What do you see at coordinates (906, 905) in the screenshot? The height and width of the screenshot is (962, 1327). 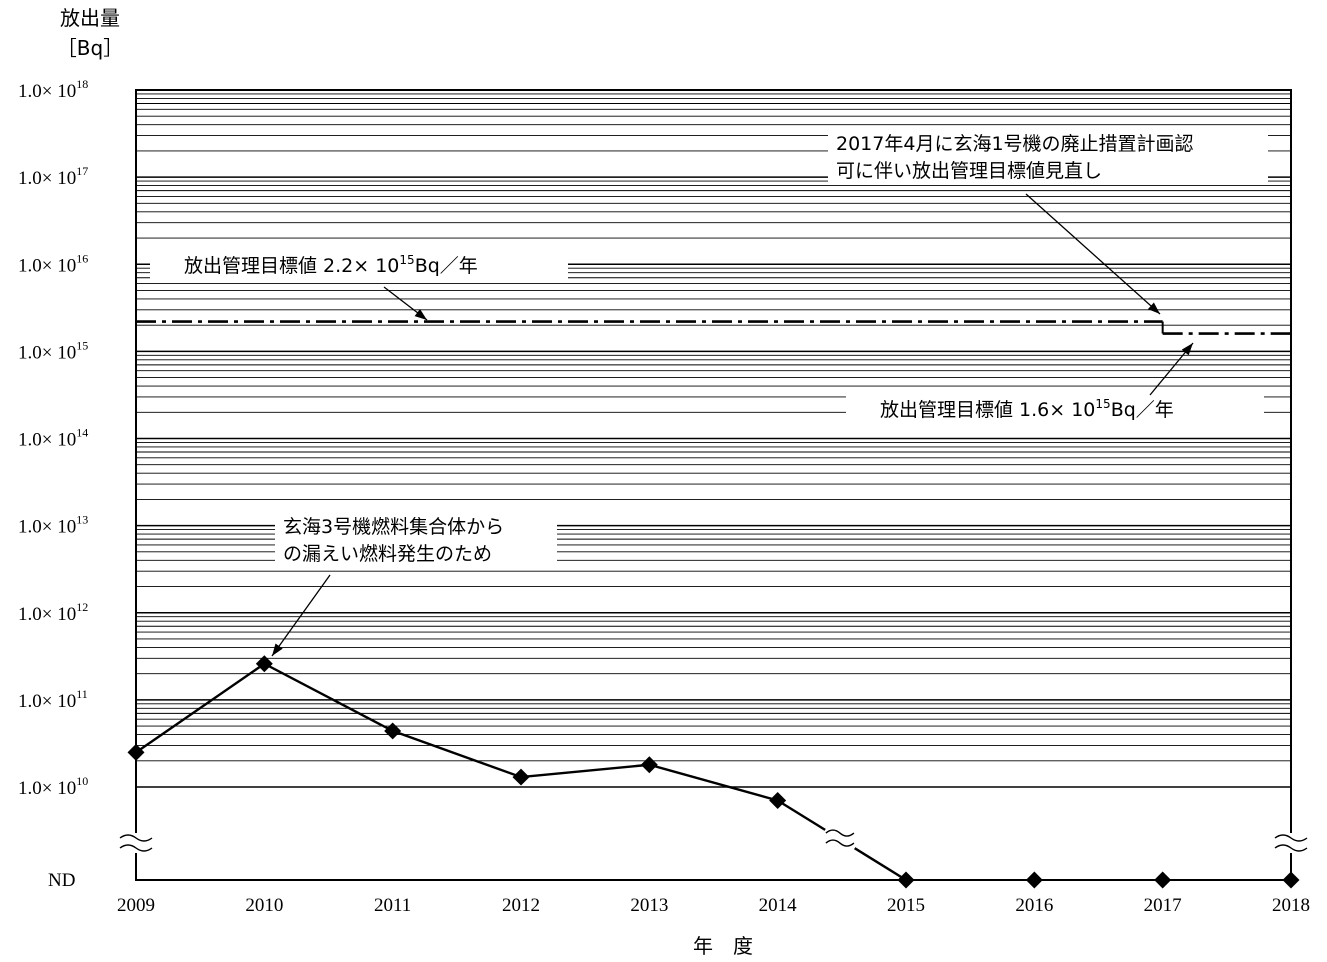 I see `x-tick-label: 2015` at bounding box center [906, 905].